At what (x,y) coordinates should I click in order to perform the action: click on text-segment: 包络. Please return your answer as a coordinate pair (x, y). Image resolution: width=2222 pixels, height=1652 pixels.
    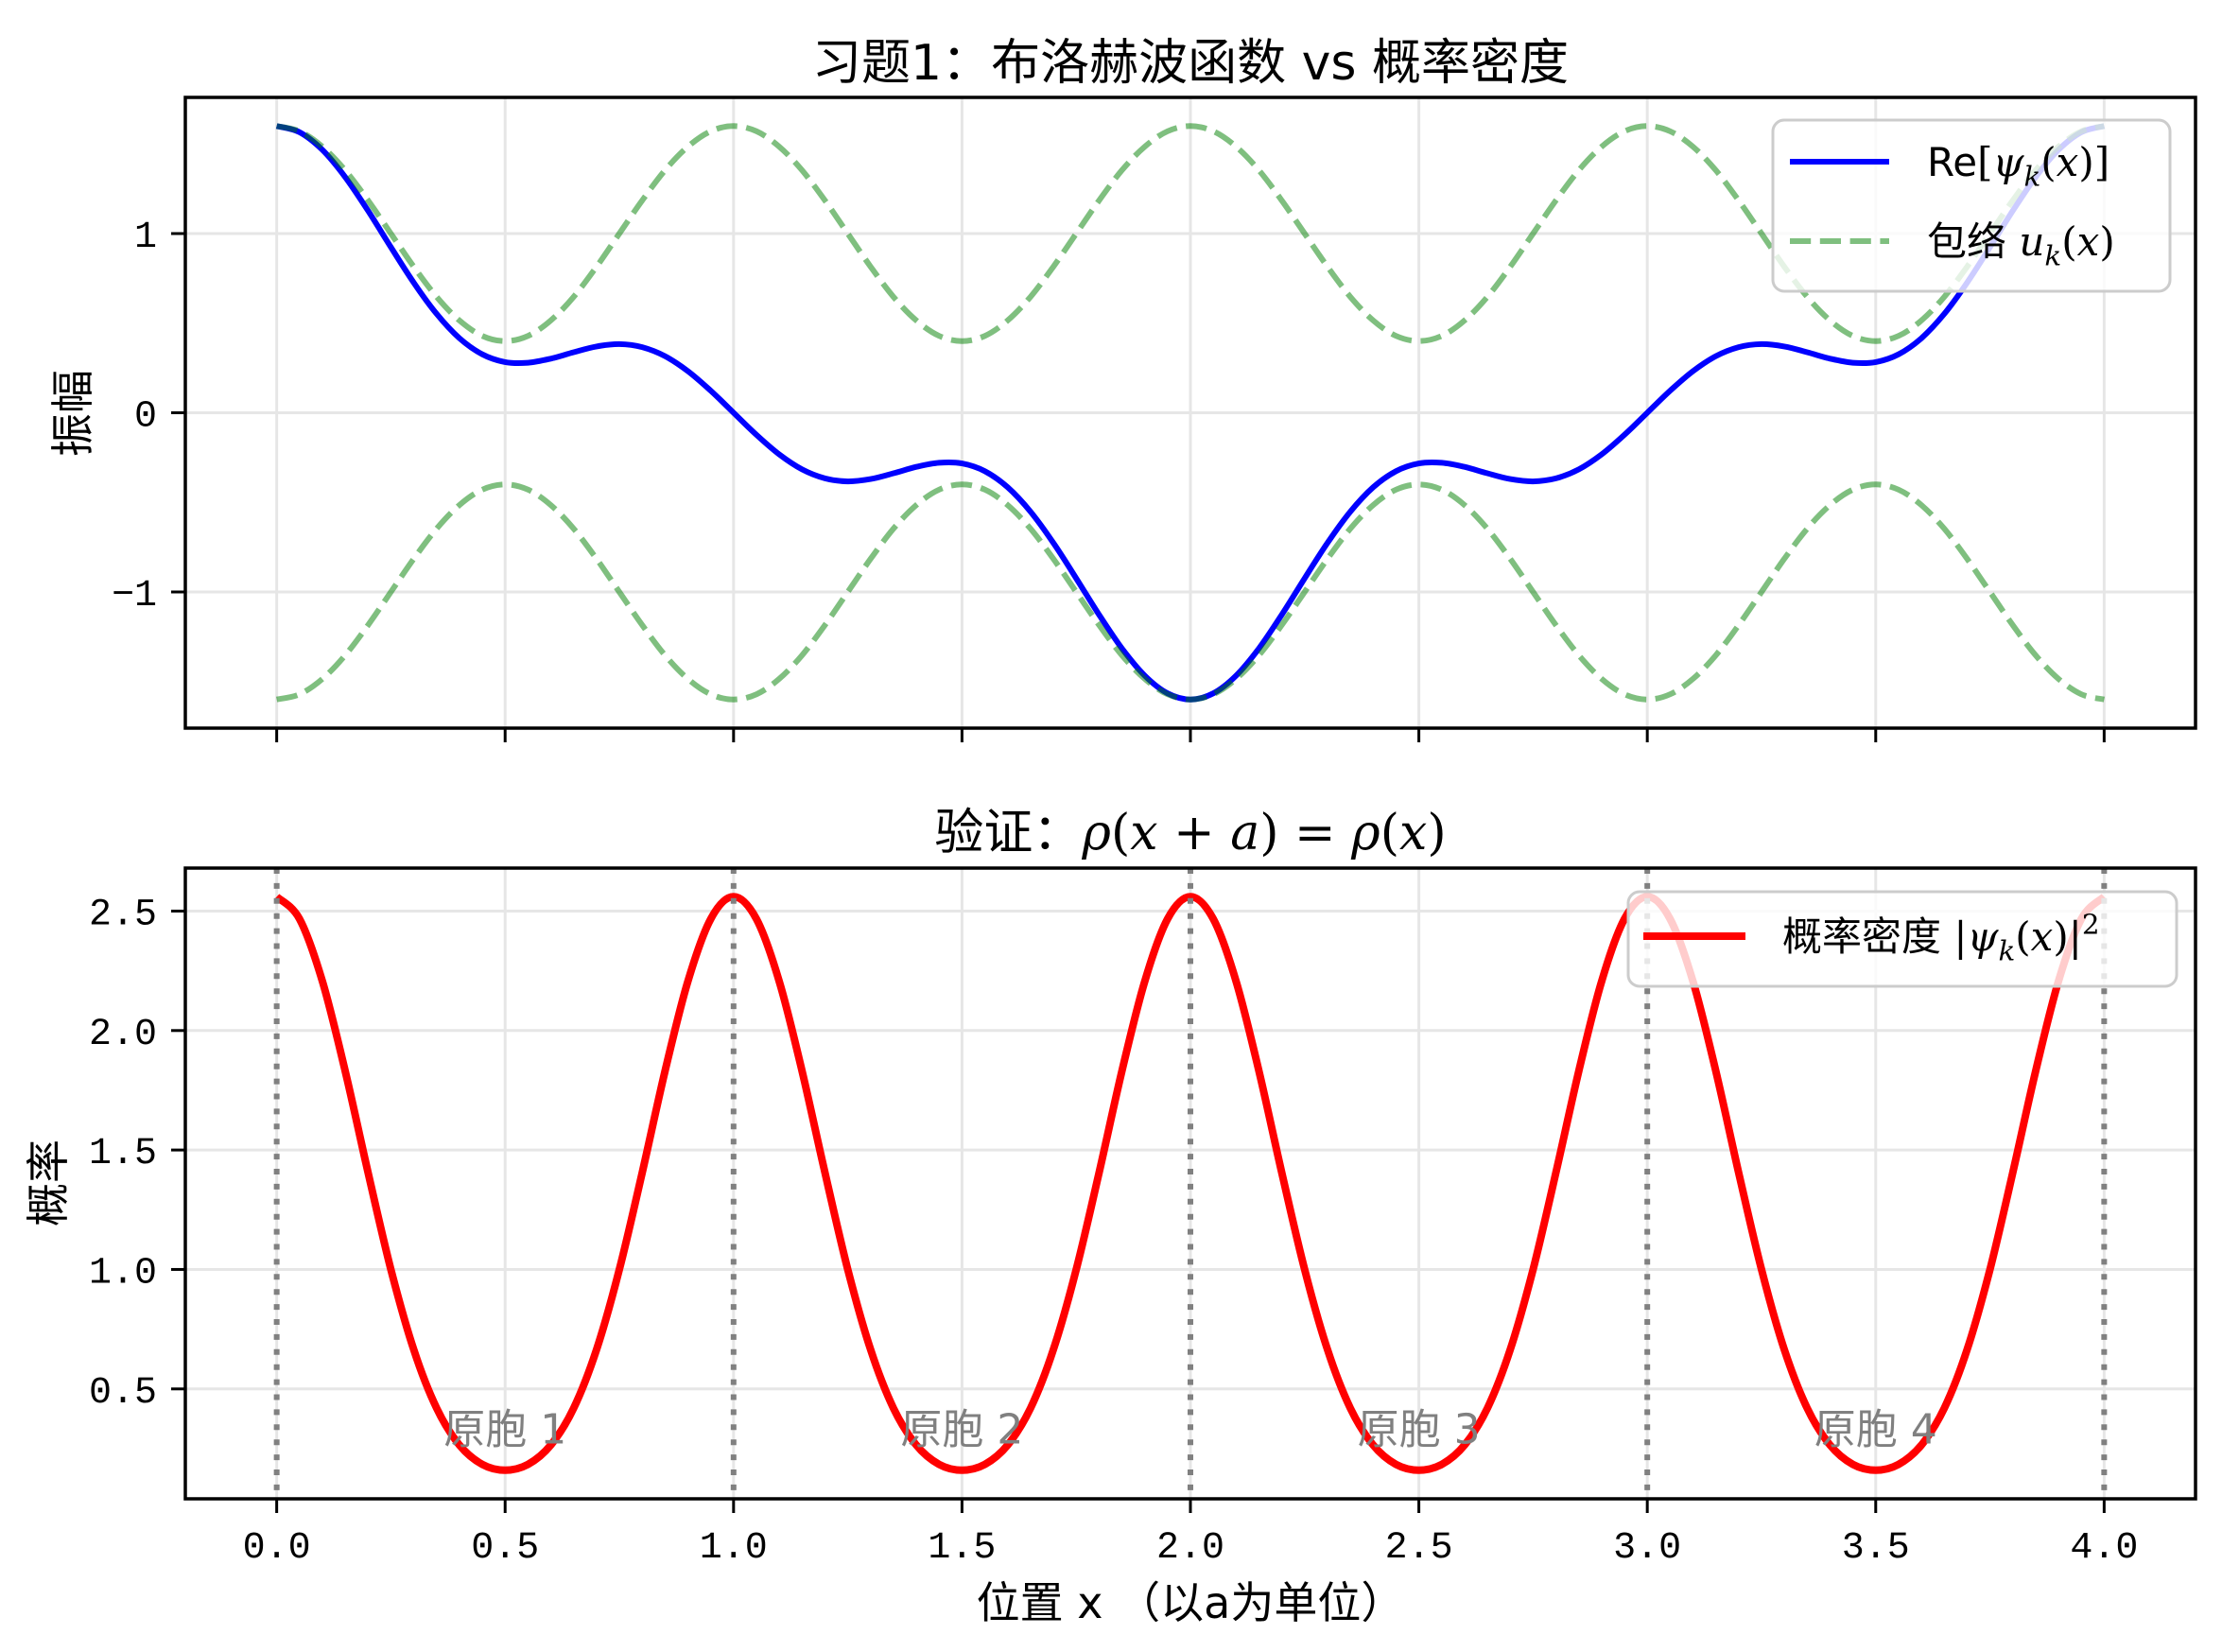
    Looking at the image, I should click on (1973, 242).